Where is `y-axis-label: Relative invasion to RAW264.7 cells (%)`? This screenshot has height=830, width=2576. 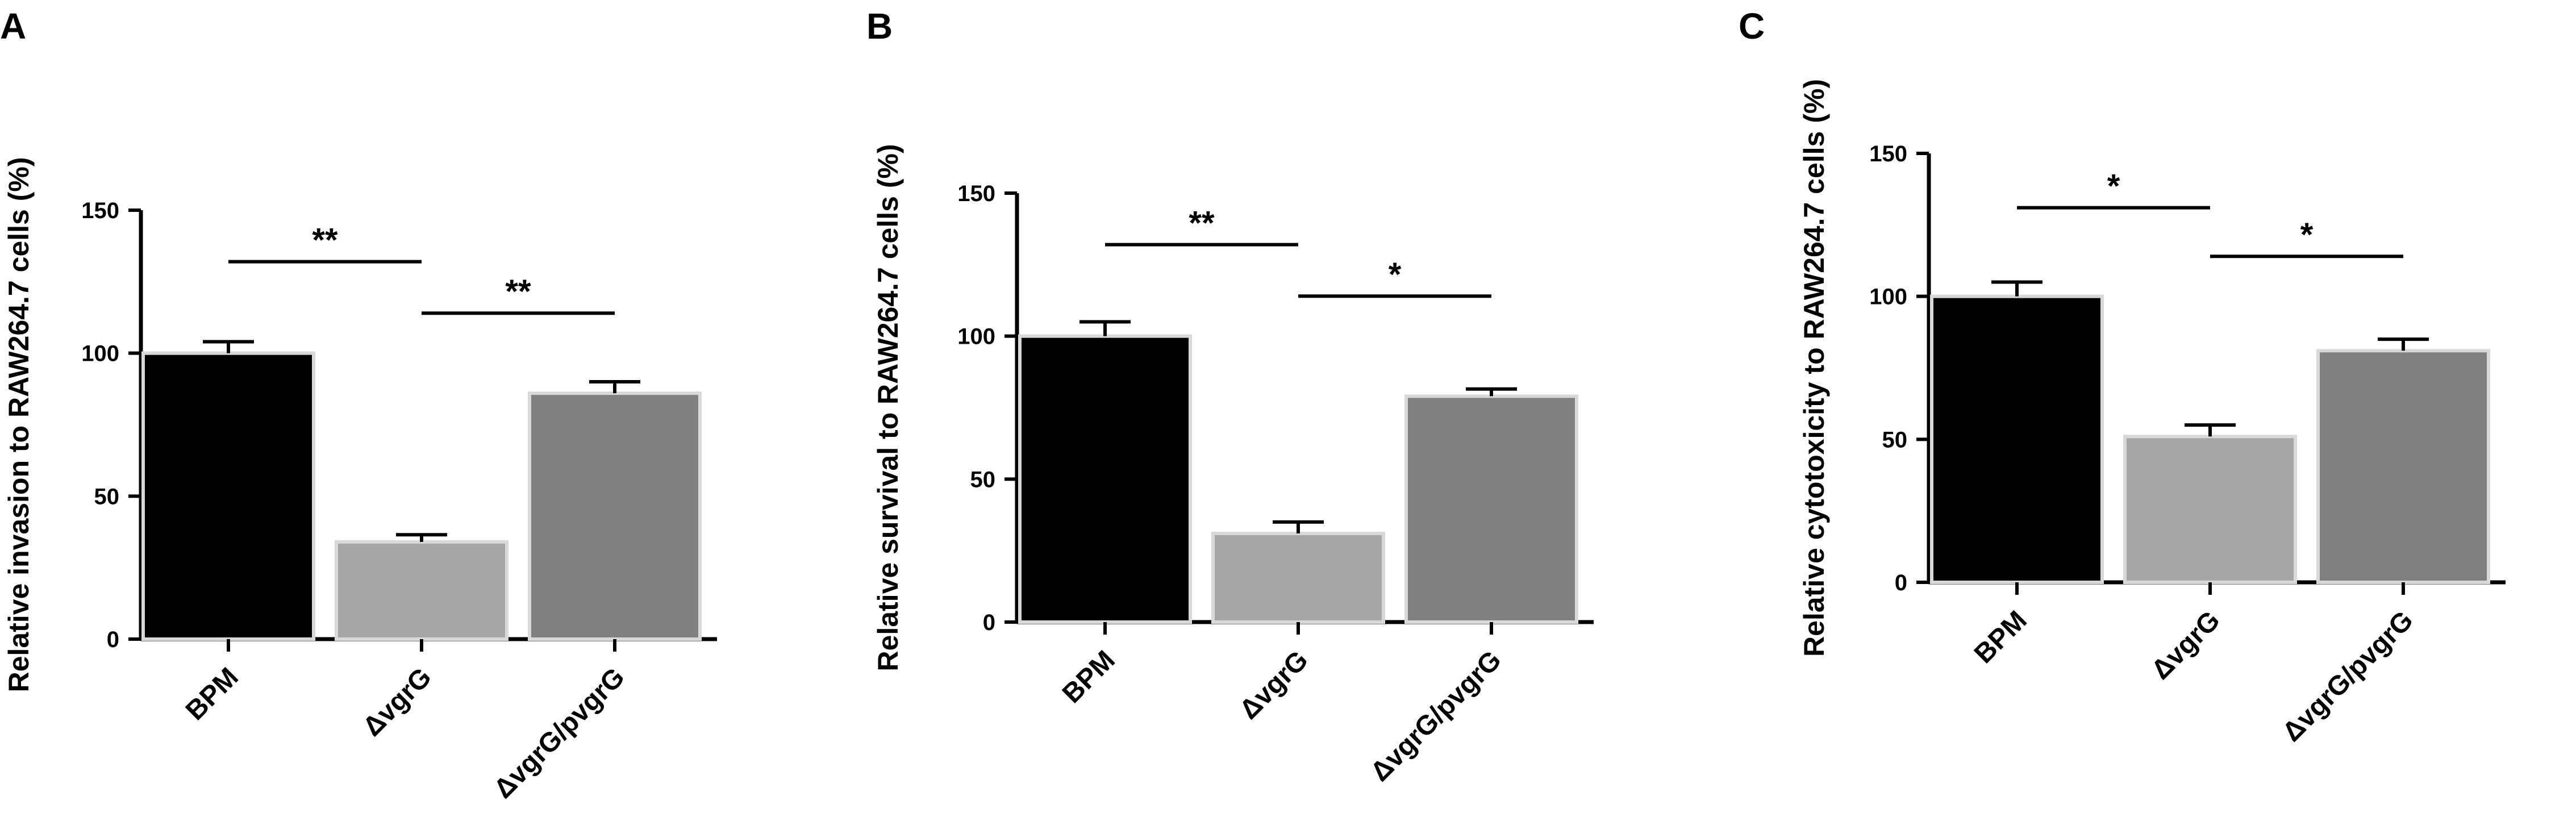 y-axis-label: Relative invasion to RAW264.7 cells (%) is located at coordinates (19, 425).